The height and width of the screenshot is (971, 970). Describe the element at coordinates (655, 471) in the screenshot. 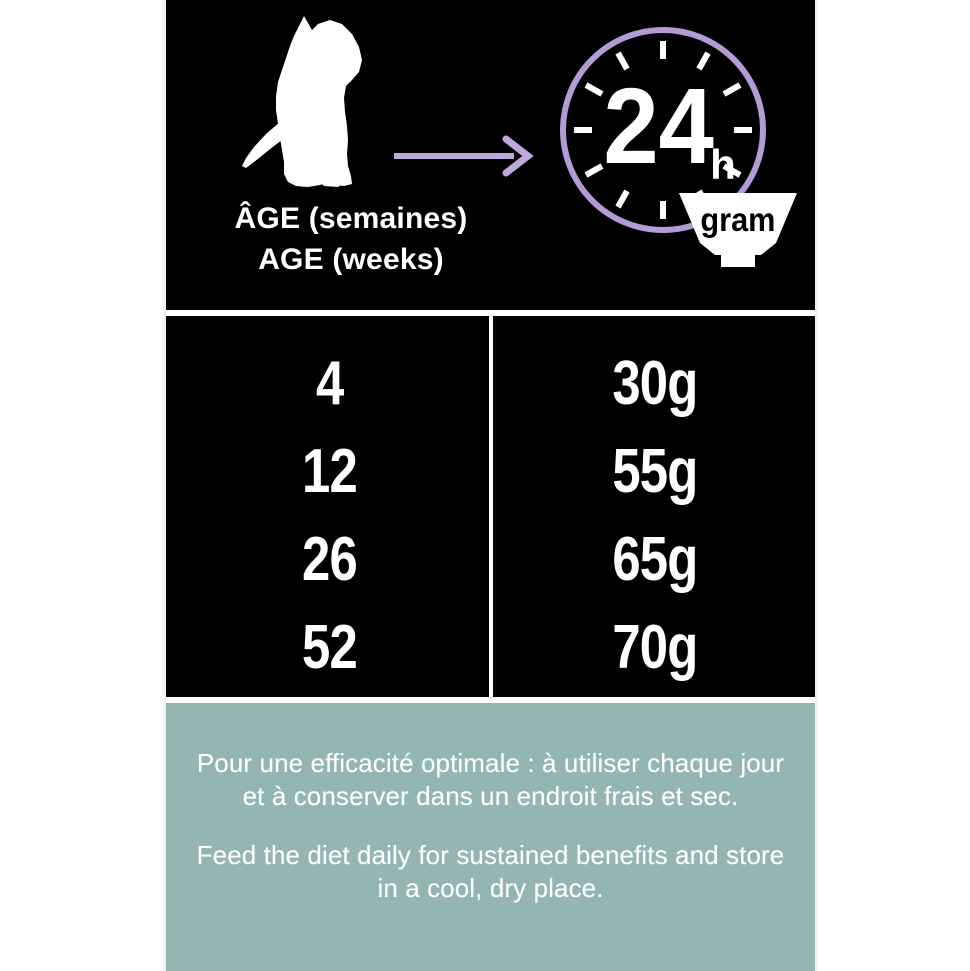

I see `table-cell-amount: 55g` at that location.